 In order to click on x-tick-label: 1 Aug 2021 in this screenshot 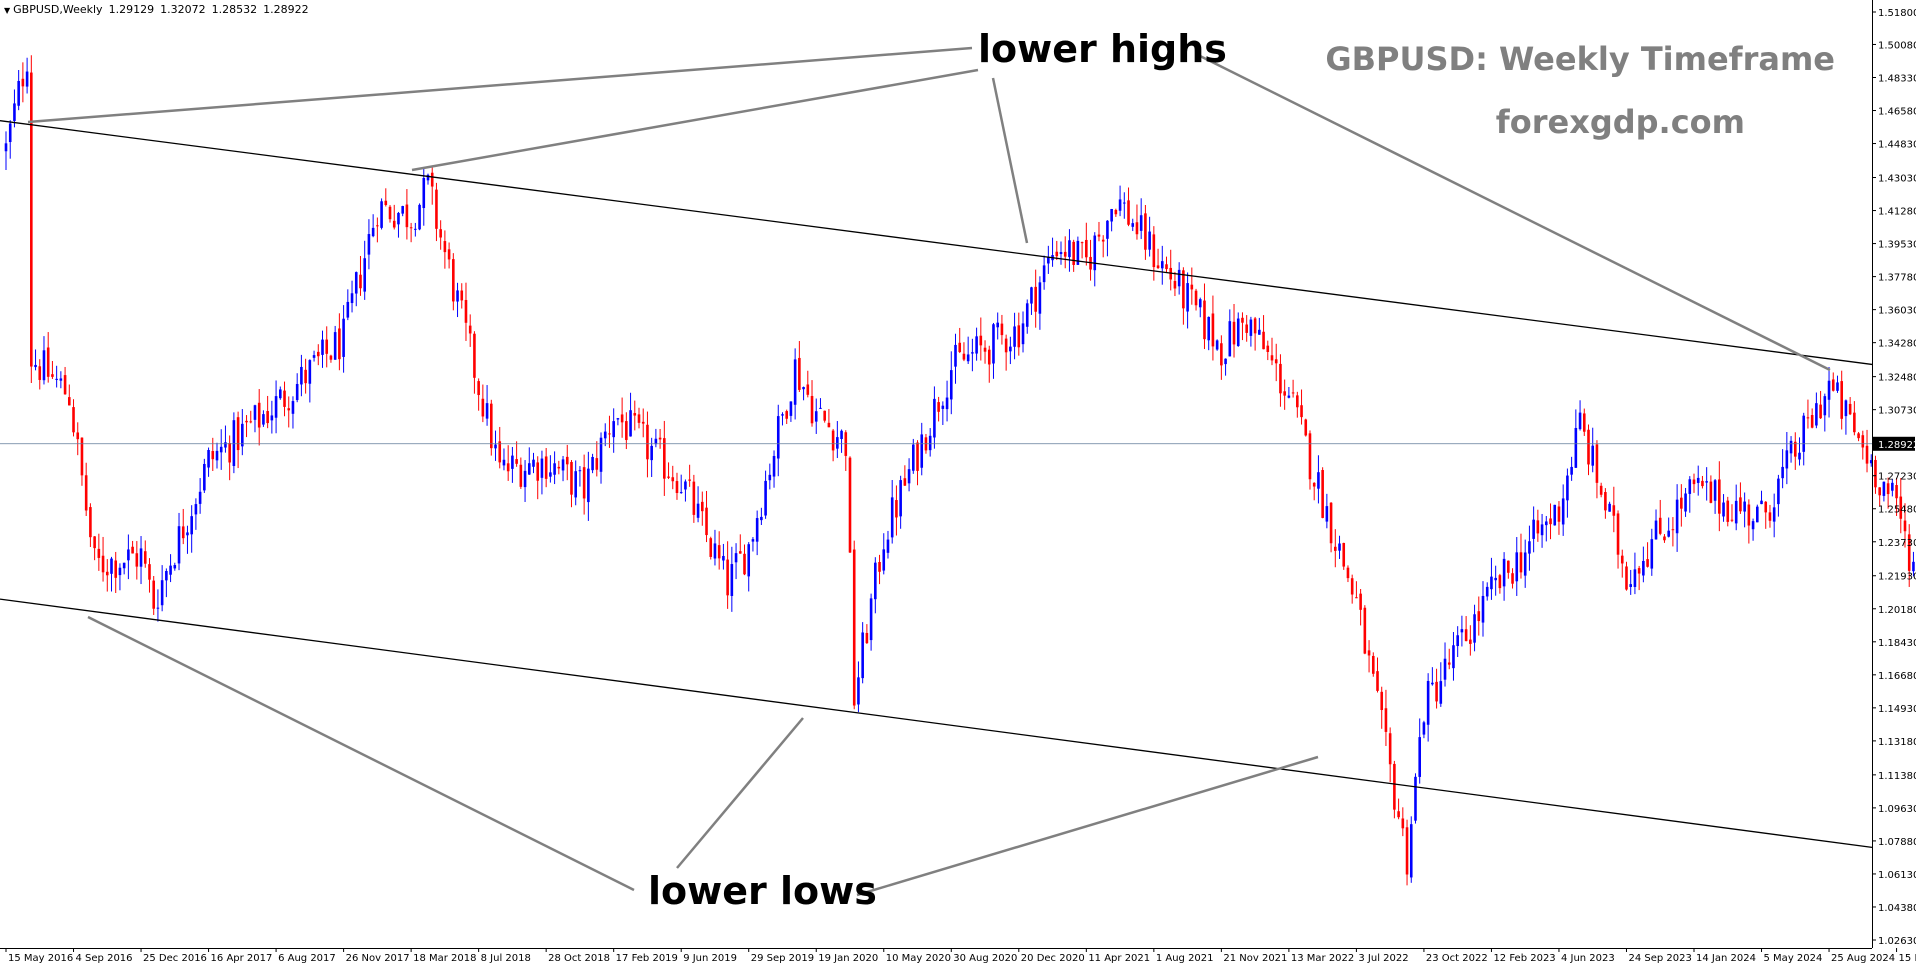, I will do `click(1185, 958)`.